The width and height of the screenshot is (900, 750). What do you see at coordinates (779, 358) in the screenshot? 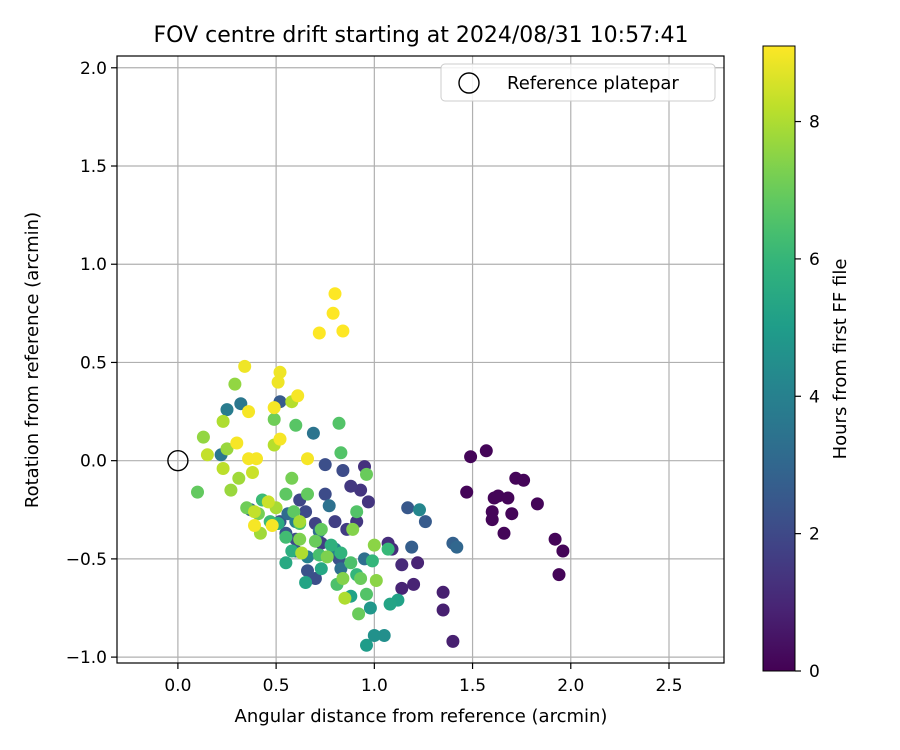
I see `colorbar-gradient` at bounding box center [779, 358].